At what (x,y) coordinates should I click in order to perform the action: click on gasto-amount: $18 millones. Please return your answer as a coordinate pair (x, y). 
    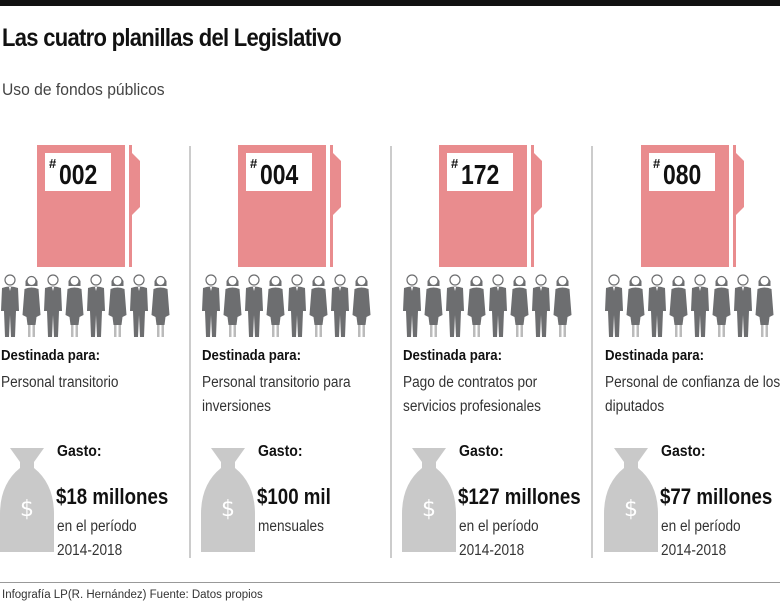
    Looking at the image, I should click on (112, 496).